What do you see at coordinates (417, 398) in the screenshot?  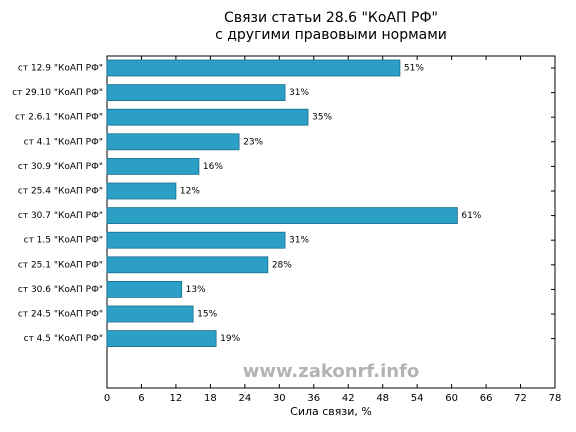 I see `x-tick-label: 54` at bounding box center [417, 398].